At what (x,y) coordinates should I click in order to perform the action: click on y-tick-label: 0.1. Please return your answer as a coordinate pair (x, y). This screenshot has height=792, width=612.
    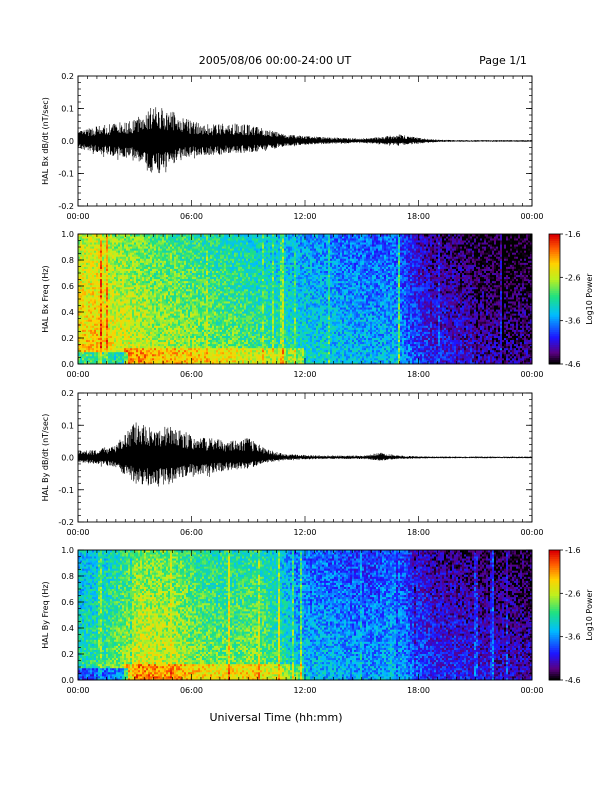
    Looking at the image, I should click on (67, 109).